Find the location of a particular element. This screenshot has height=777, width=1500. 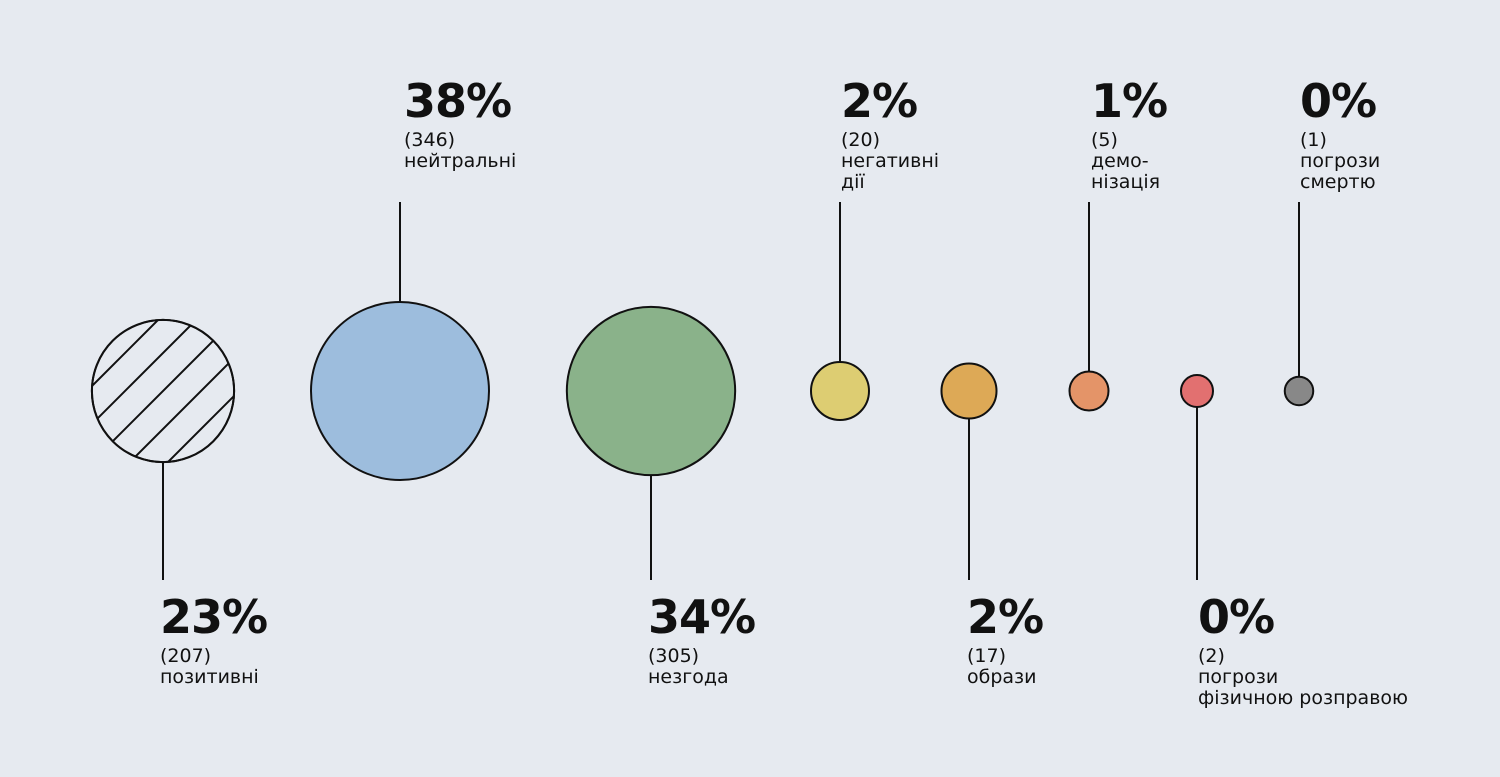

category-label: фізичною розправою is located at coordinates (1303, 698).